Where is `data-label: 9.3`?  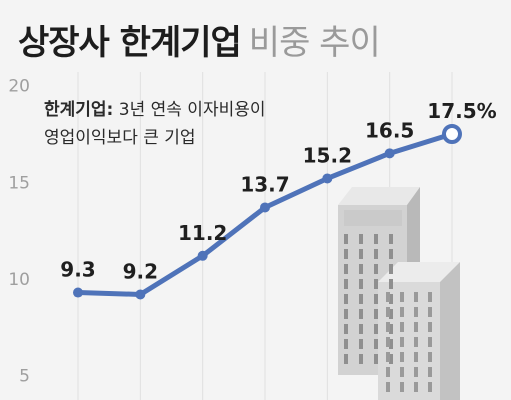
data-label: 9.3 is located at coordinates (77, 270).